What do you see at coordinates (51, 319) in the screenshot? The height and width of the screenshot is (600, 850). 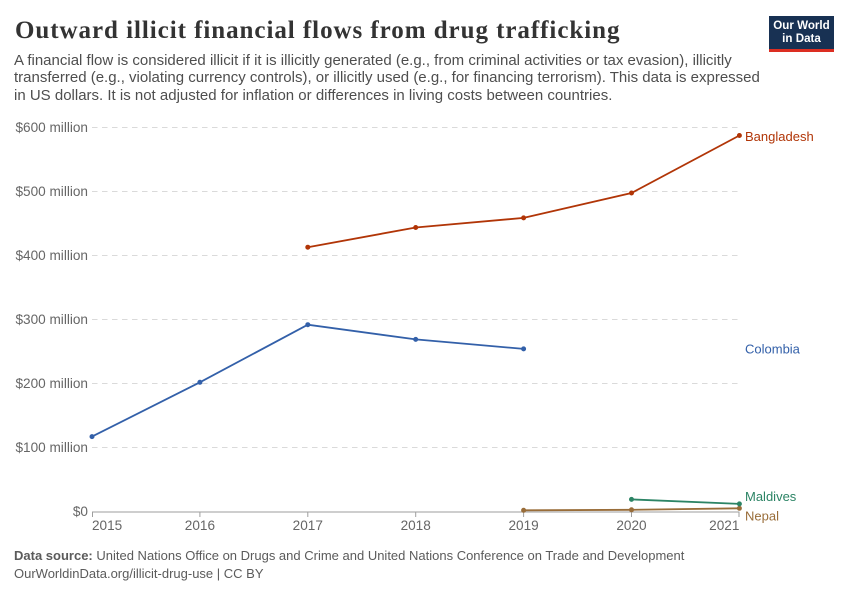 I see `svg-text: $300 million` at bounding box center [51, 319].